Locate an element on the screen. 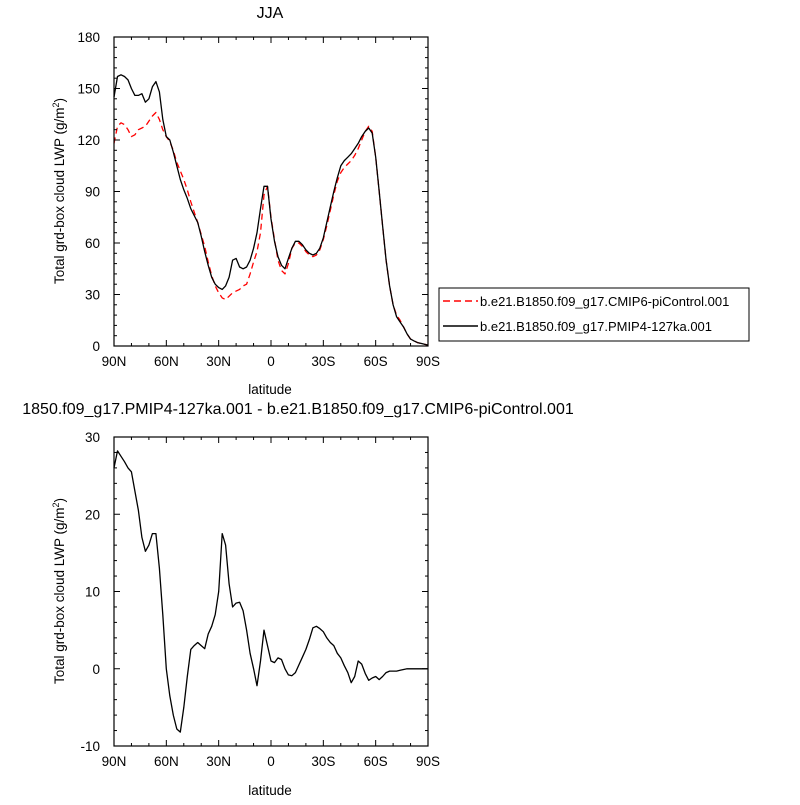 The width and height of the screenshot is (800, 805). top-y-tick-label: 180 is located at coordinates (88, 37).